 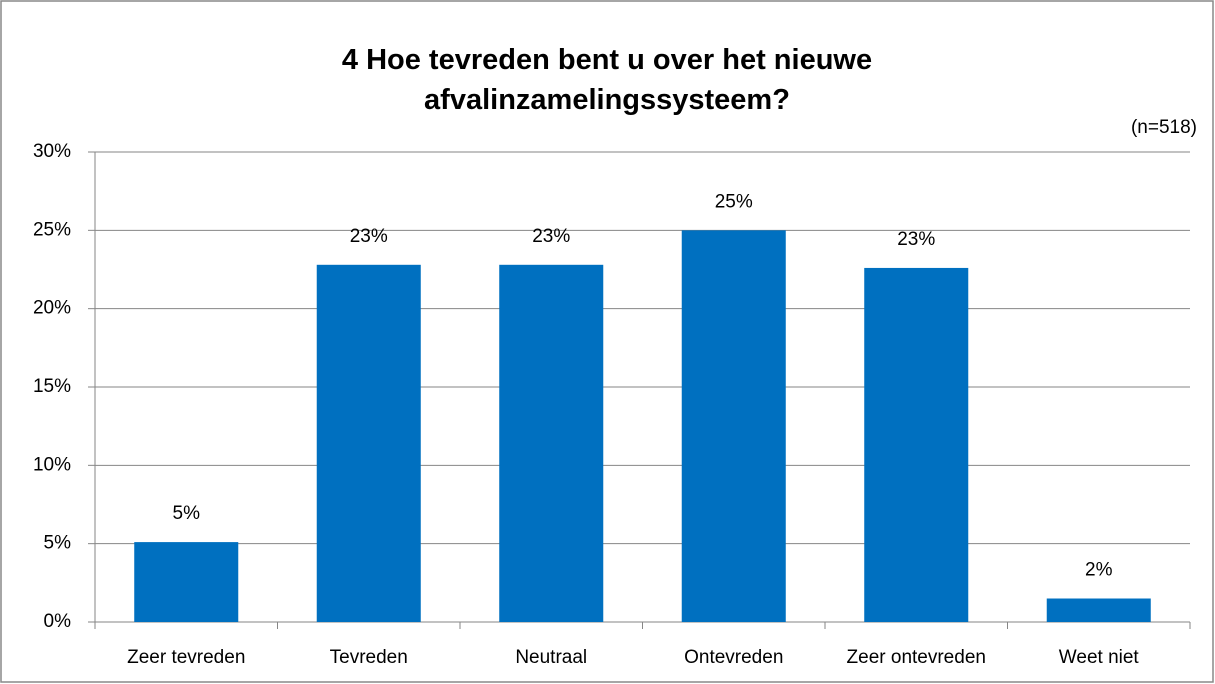 I want to click on x-tick-label: Ontevreden, so click(x=733, y=657).